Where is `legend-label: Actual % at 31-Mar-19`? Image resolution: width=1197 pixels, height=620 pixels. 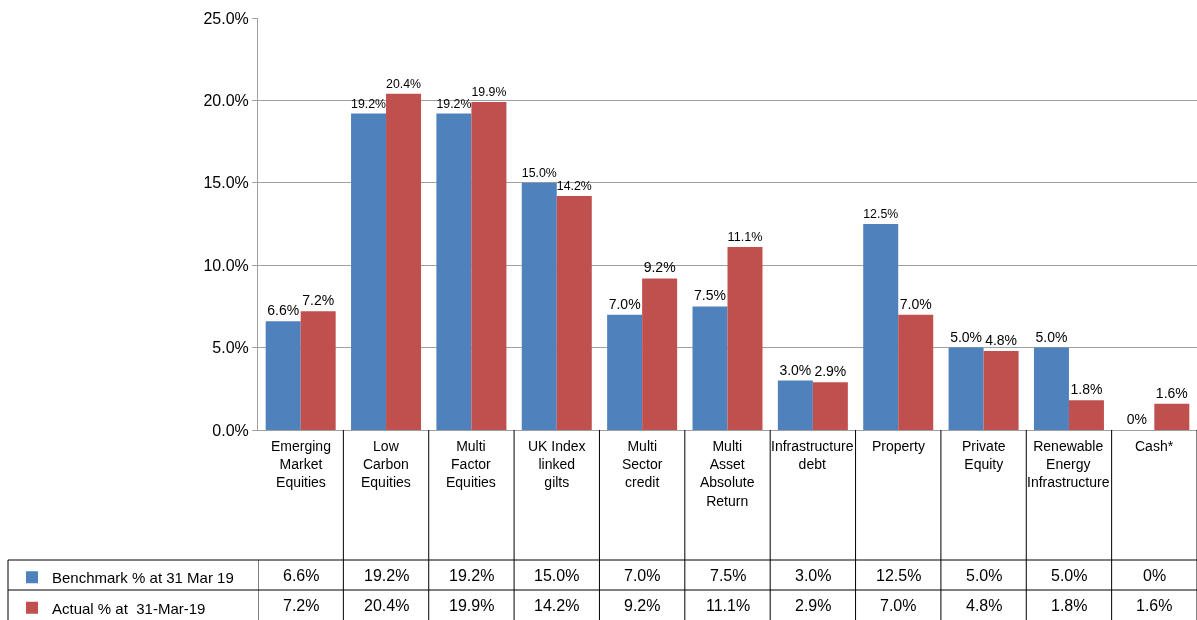 legend-label: Actual % at 31-Mar-19 is located at coordinates (129, 608).